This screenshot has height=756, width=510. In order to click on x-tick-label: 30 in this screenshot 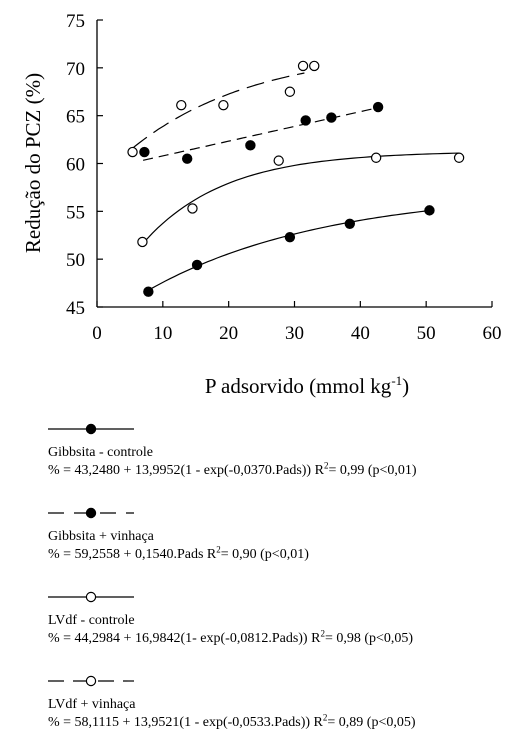, I will do `click(294, 333)`.